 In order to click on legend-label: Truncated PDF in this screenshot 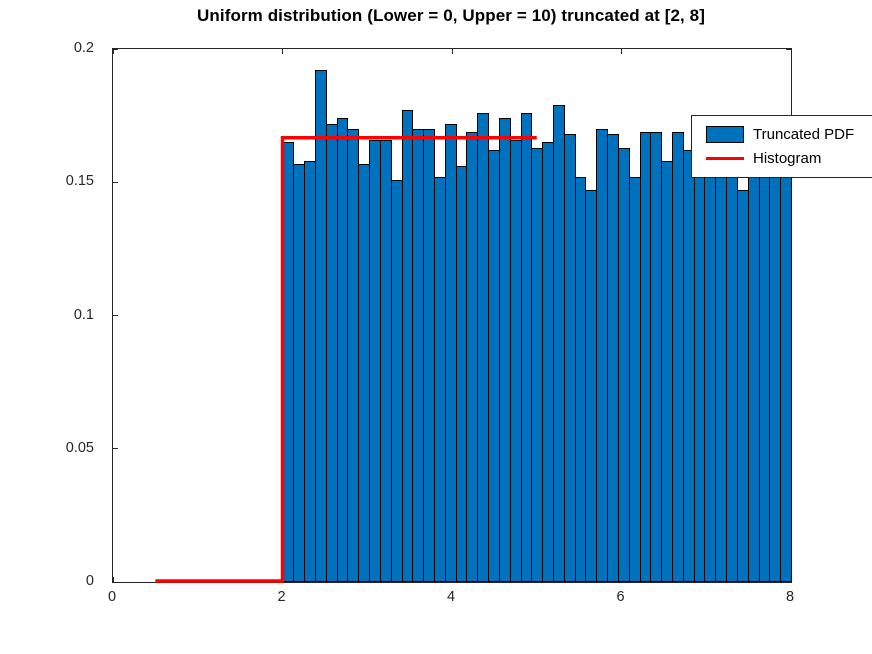, I will do `click(804, 134)`.